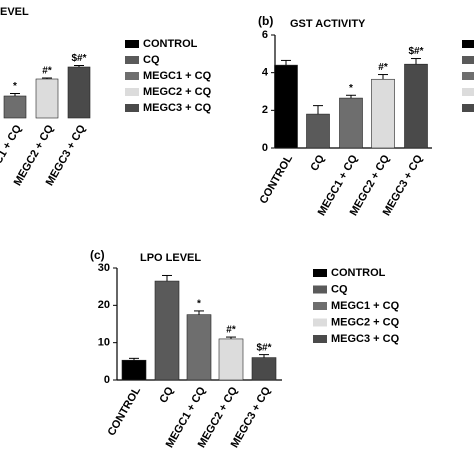  What do you see at coordinates (104, 268) in the screenshot?
I see `y-tick-label: 30` at bounding box center [104, 268].